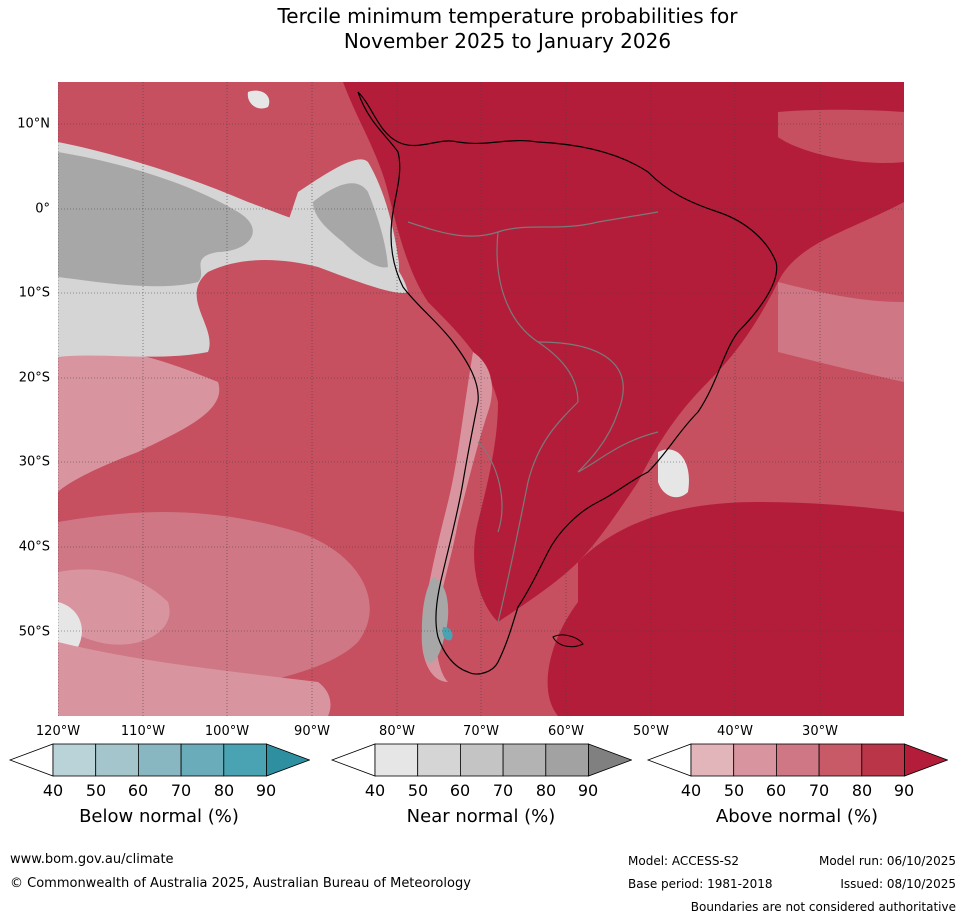  I want to click on light-above-southwest, so click(114, 607).